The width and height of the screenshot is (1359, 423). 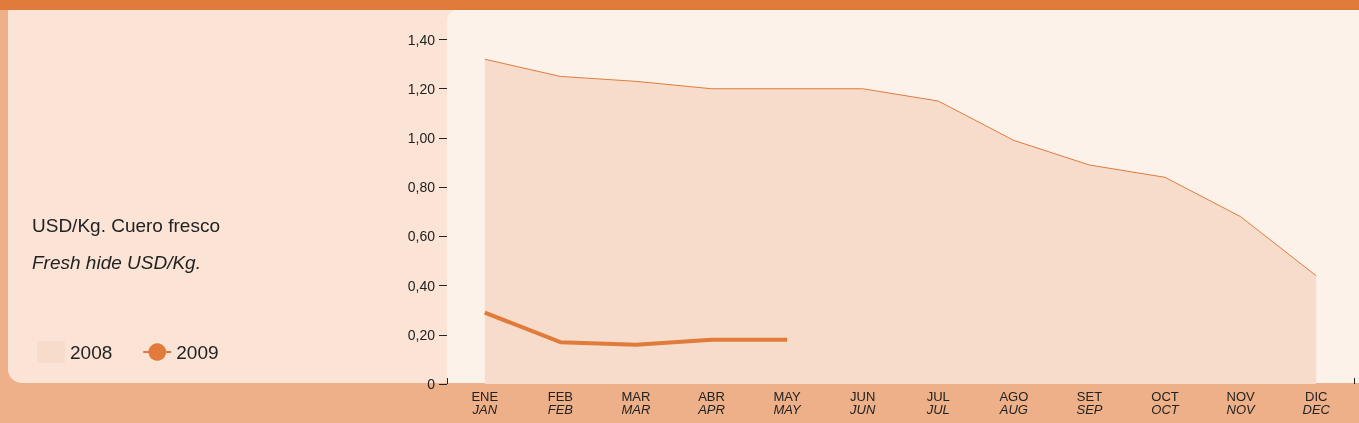 What do you see at coordinates (421, 137) in the screenshot?
I see `y-tick-label: 1,00` at bounding box center [421, 137].